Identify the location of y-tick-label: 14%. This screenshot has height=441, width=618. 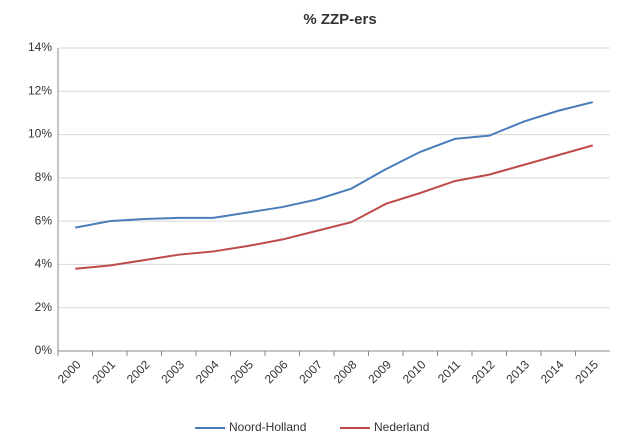
(40, 47).